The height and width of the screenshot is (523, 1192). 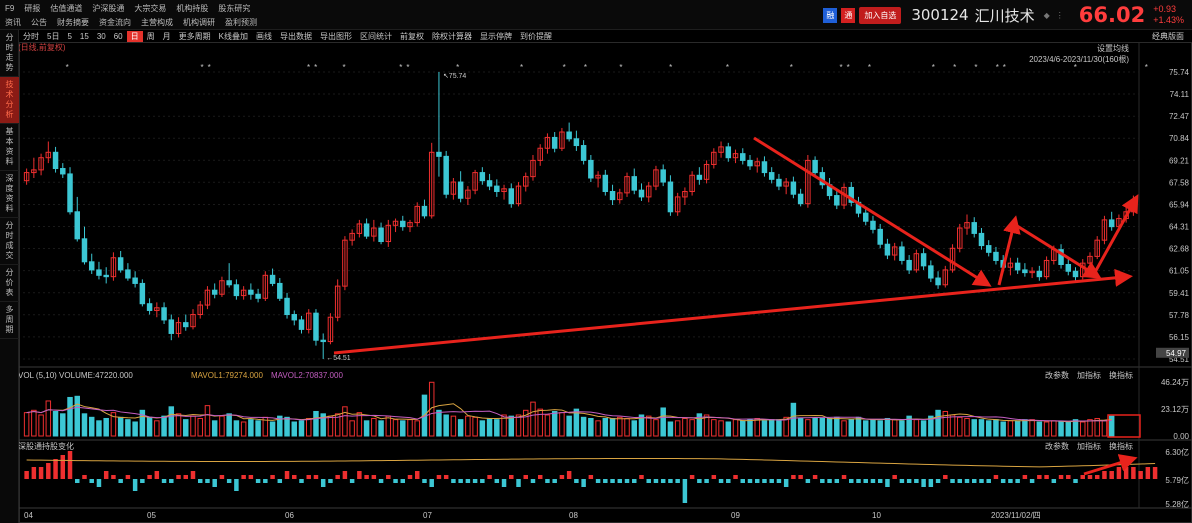 What do you see at coordinates (1059, 15) in the screenshot?
I see `more-icon: ⋮` at bounding box center [1059, 15].